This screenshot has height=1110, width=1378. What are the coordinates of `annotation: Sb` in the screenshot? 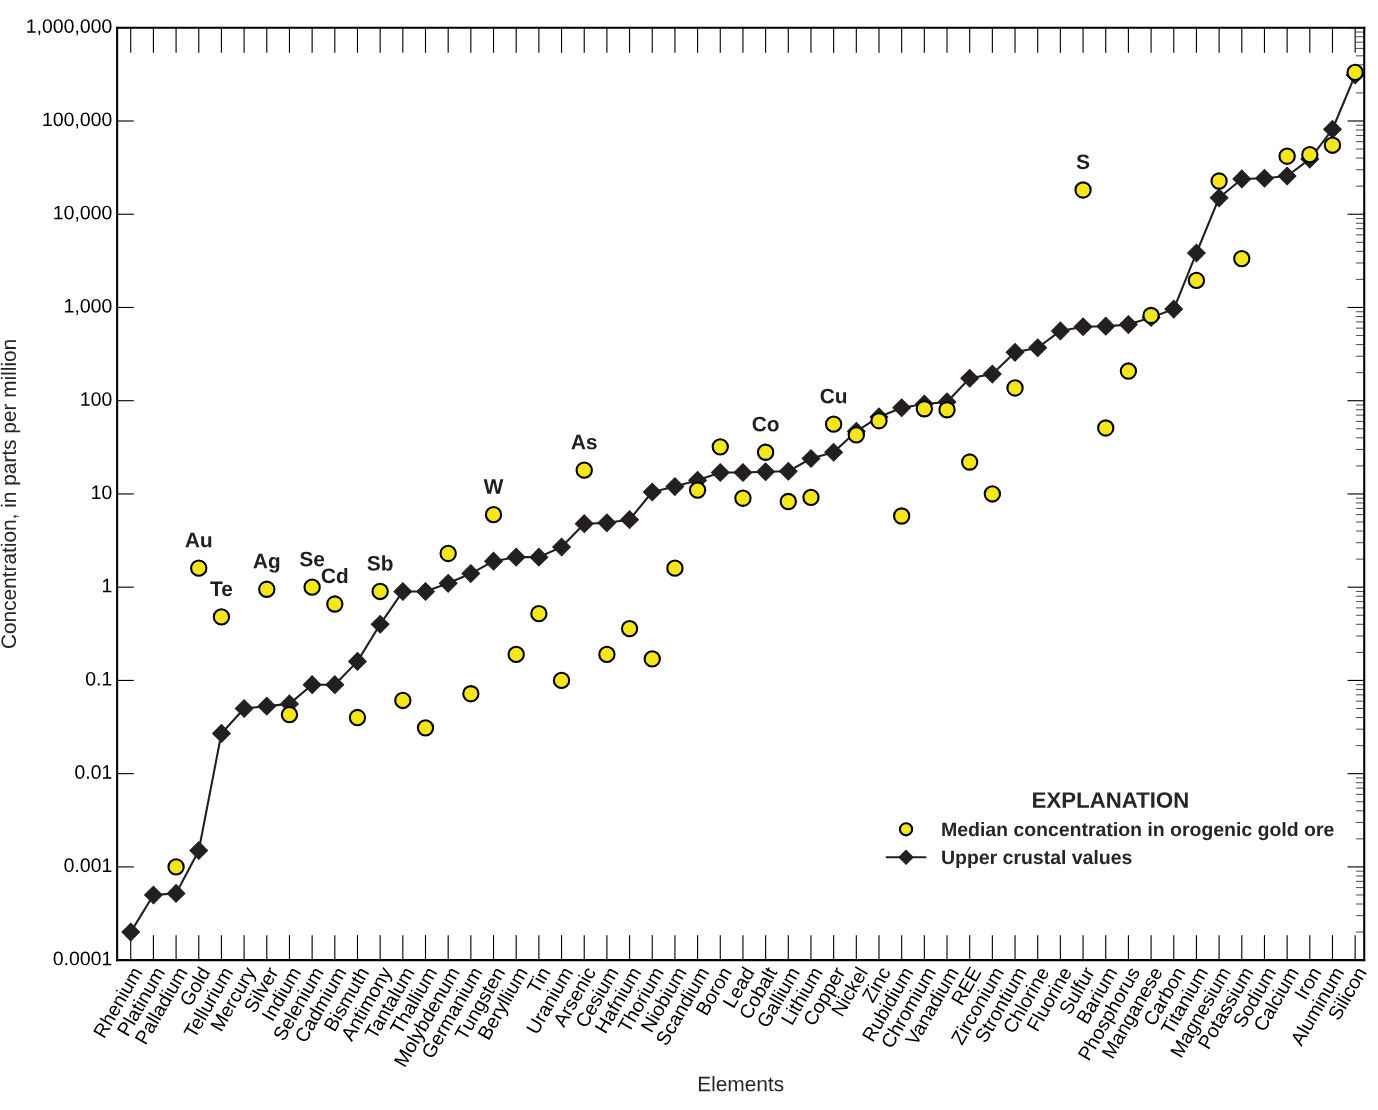 It's located at (380, 563).